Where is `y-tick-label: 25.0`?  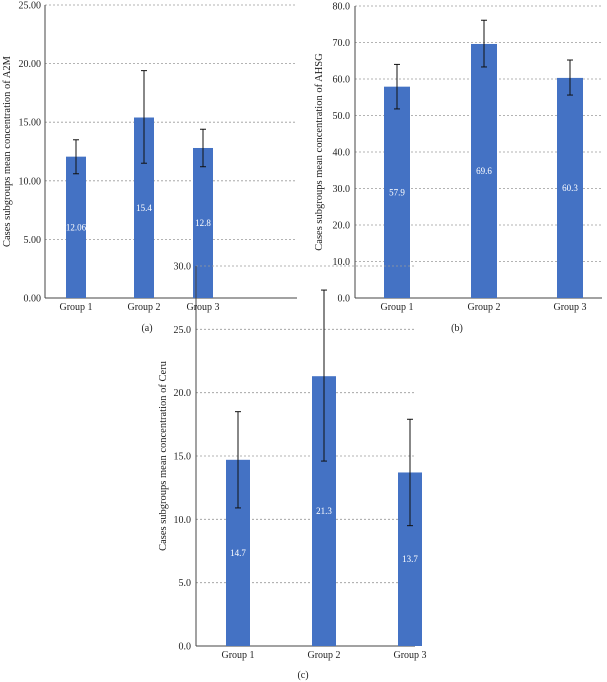
y-tick-label: 25.0 is located at coordinates (183, 330).